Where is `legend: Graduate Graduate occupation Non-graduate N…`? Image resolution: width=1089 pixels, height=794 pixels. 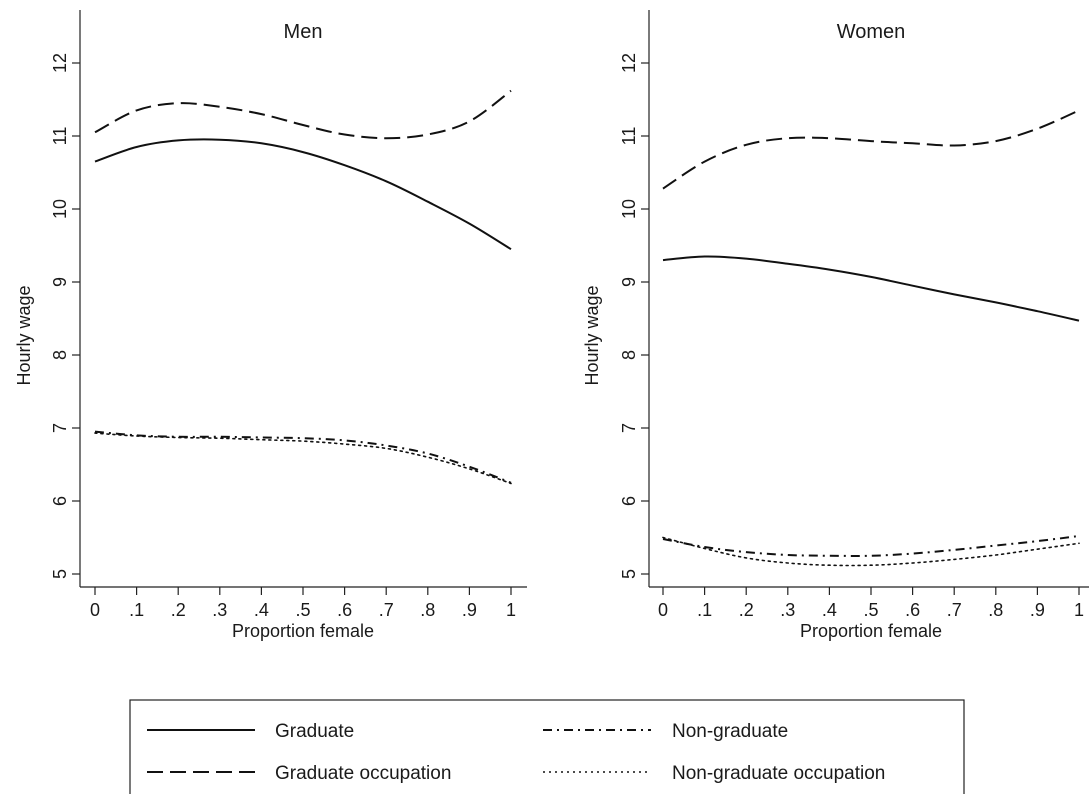 legend: Graduate Graduate occupation Non-graduate N… is located at coordinates (547, 746).